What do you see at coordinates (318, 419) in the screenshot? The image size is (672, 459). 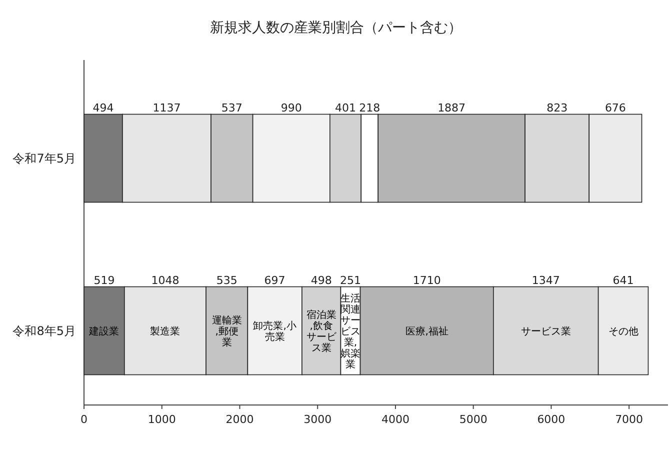 I see `x-tick-label: 3000` at bounding box center [318, 419].